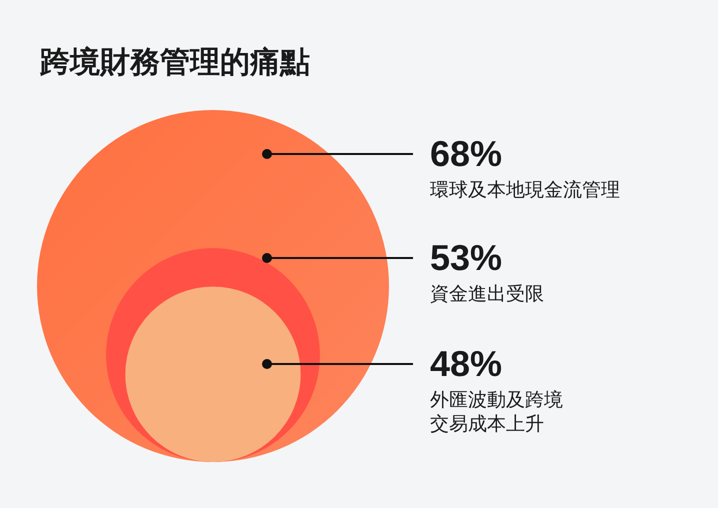 This screenshot has height=508, width=718. What do you see at coordinates (174, 62) in the screenshot?
I see `text: 跨境財務管理的痛點` at bounding box center [174, 62].